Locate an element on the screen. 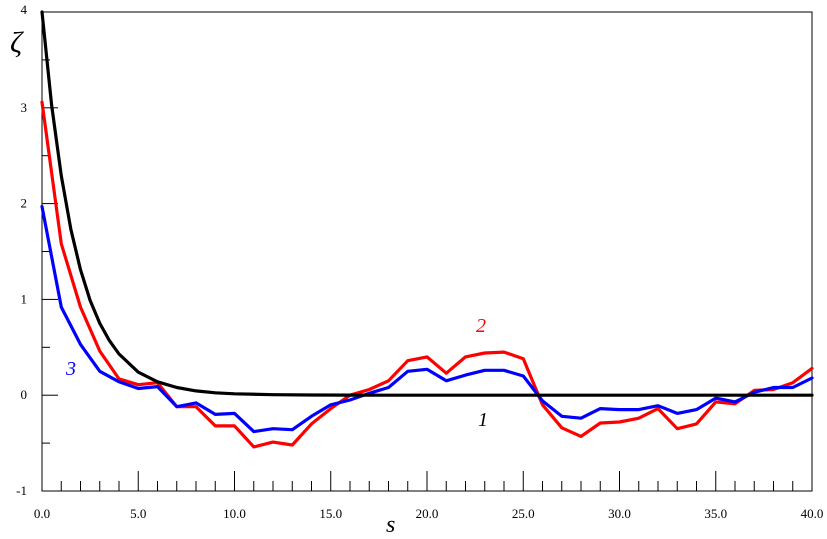 This screenshot has width=827, height=539. x-tick-label: 15.0 is located at coordinates (330, 513).